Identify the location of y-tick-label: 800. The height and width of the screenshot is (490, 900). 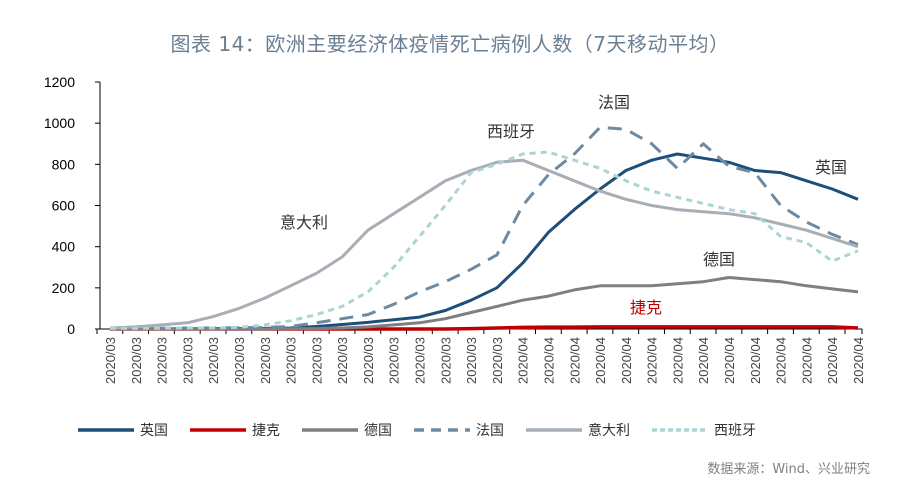
(64, 164).